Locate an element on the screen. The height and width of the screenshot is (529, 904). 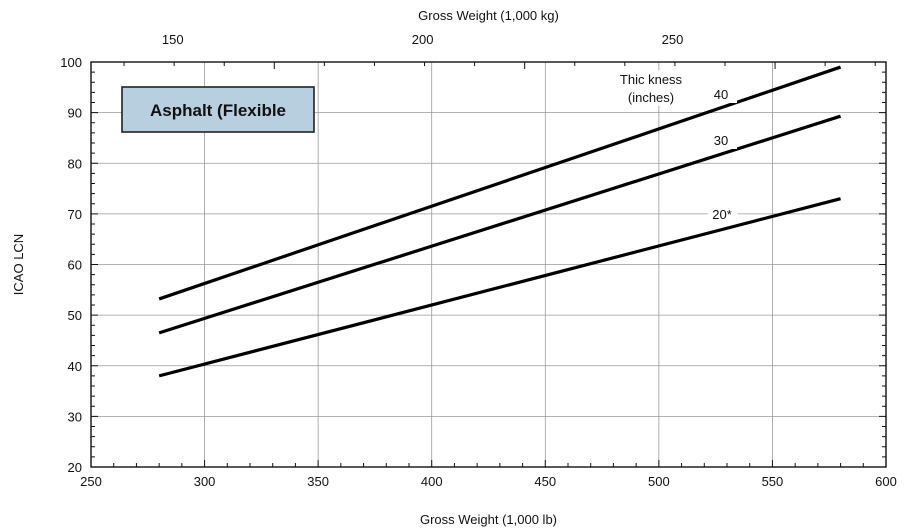
x-tick-label: 550 is located at coordinates (773, 481).